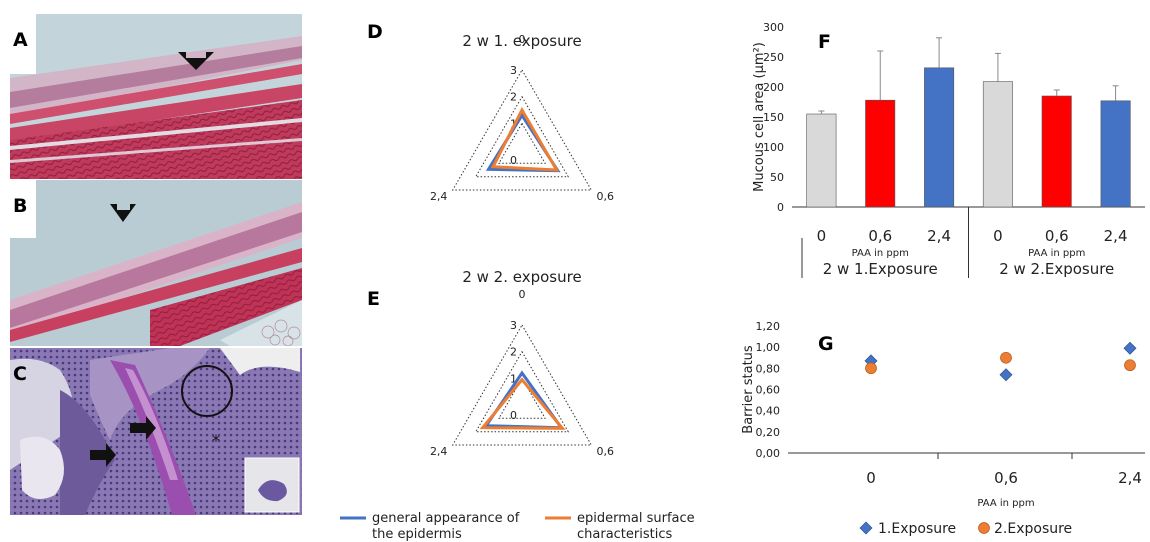 Image resolution: width=1150 pixels, height=542 pixels. What do you see at coordinates (1005, 503) in the screenshot?
I see `g-xlabel: PAA in ppm` at bounding box center [1005, 503].